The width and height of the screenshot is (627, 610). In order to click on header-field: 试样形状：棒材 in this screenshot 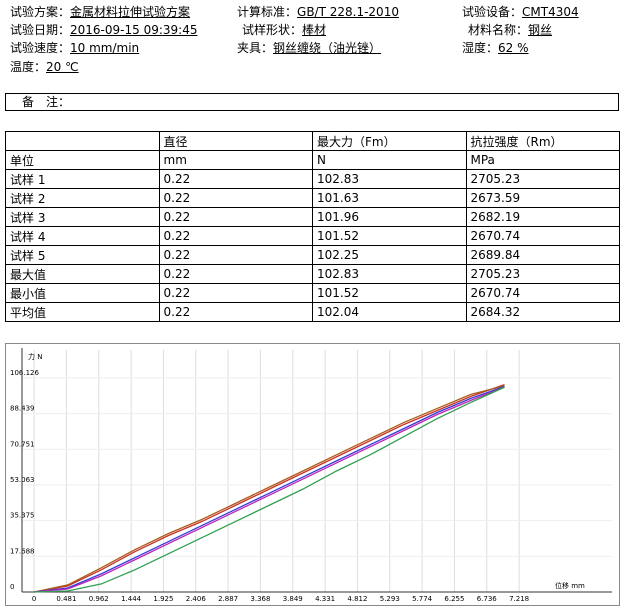, I will do `click(284, 29)`.